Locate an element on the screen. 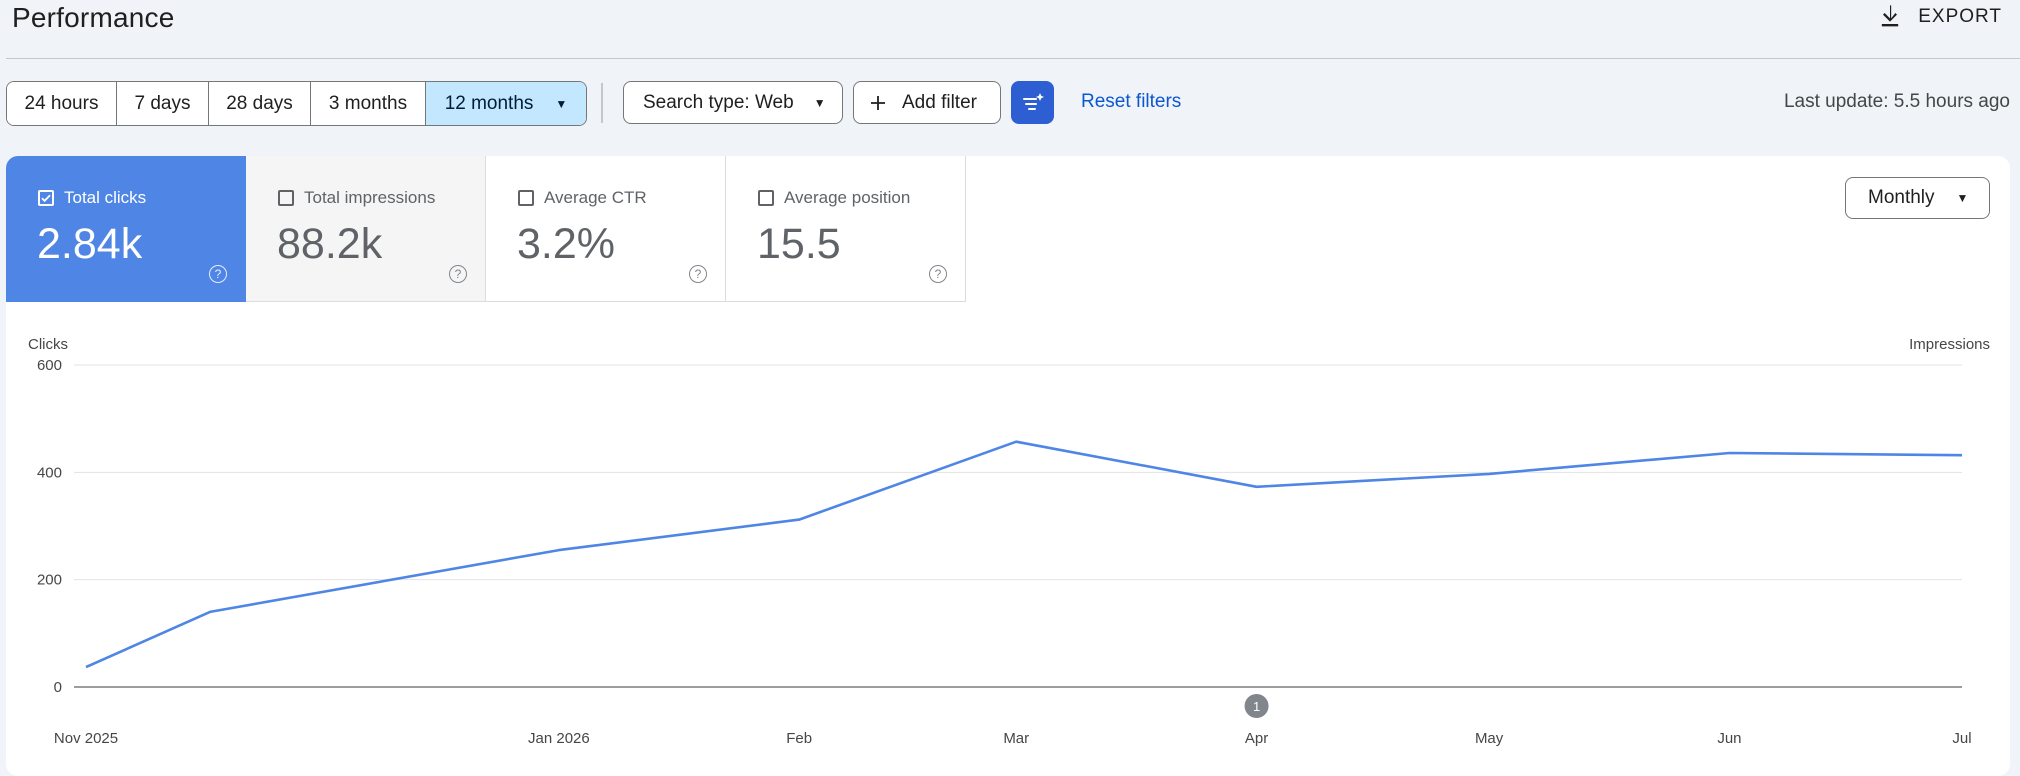 The width and height of the screenshot is (2020, 776). plus-icon is located at coordinates (878, 102).